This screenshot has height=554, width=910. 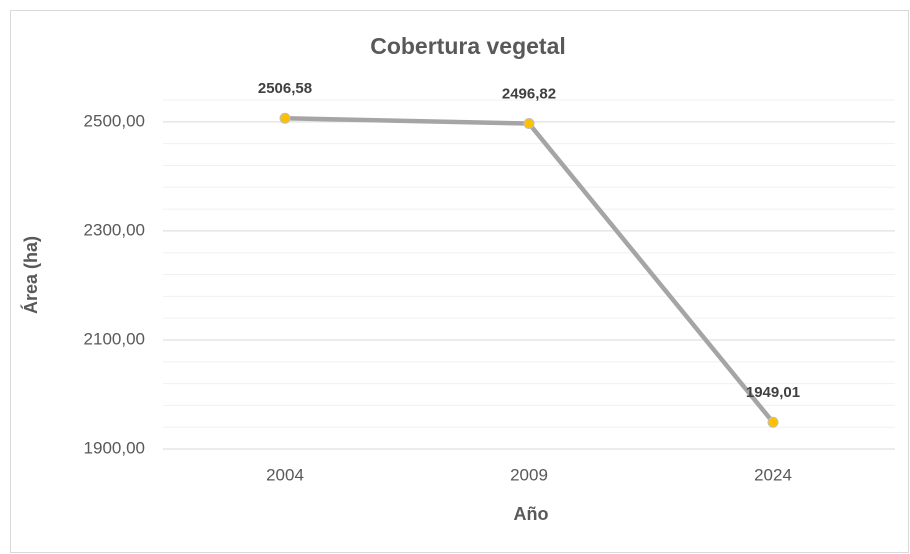 I want to click on chart-title: Cobertura vegetal, so click(x=468, y=46).